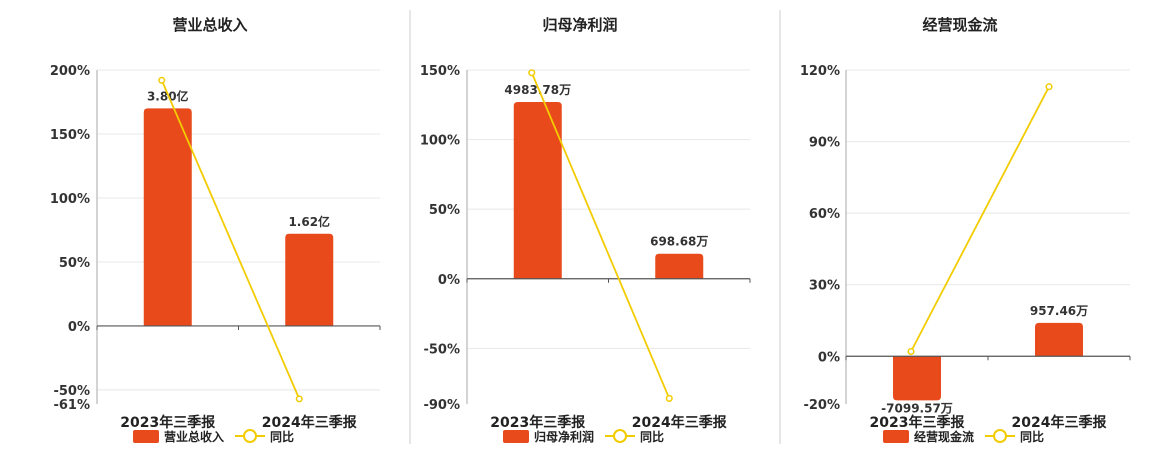 The width and height of the screenshot is (1160, 454). Describe the element at coordinates (194, 436) in the screenshot. I see `legend-label: 营业总收入` at that location.